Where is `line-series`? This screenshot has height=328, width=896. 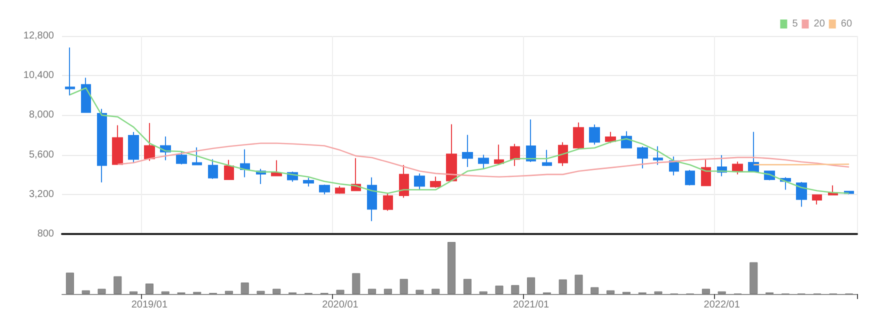 line-series is located at coordinates (483, 160).